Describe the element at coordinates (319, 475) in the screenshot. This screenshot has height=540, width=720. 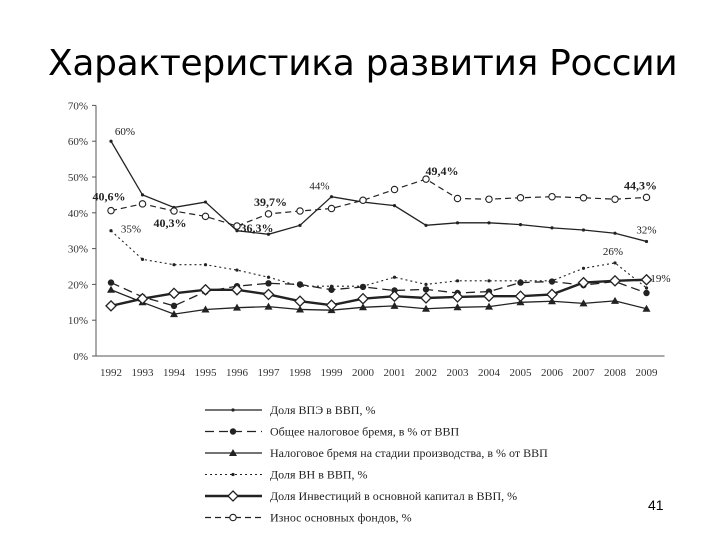
I see `legend-label: Доля ВН в ВВП, %` at that location.